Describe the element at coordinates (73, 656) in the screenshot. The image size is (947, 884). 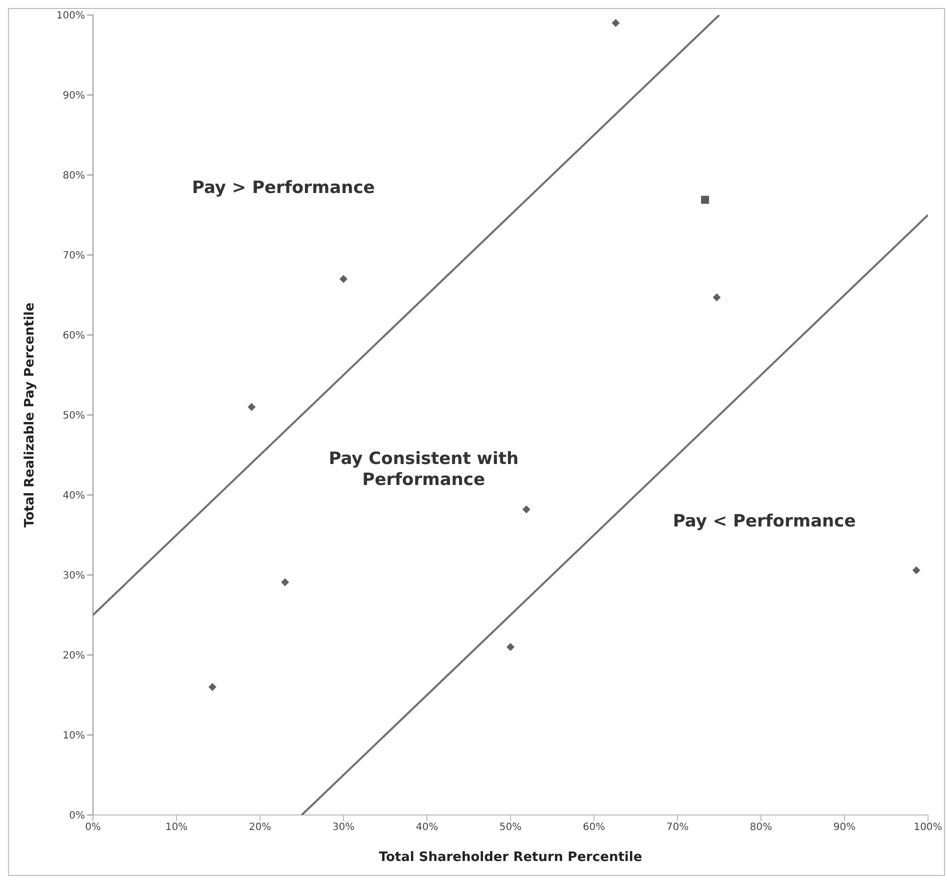
I see `y-tick-label: 20%` at that location.